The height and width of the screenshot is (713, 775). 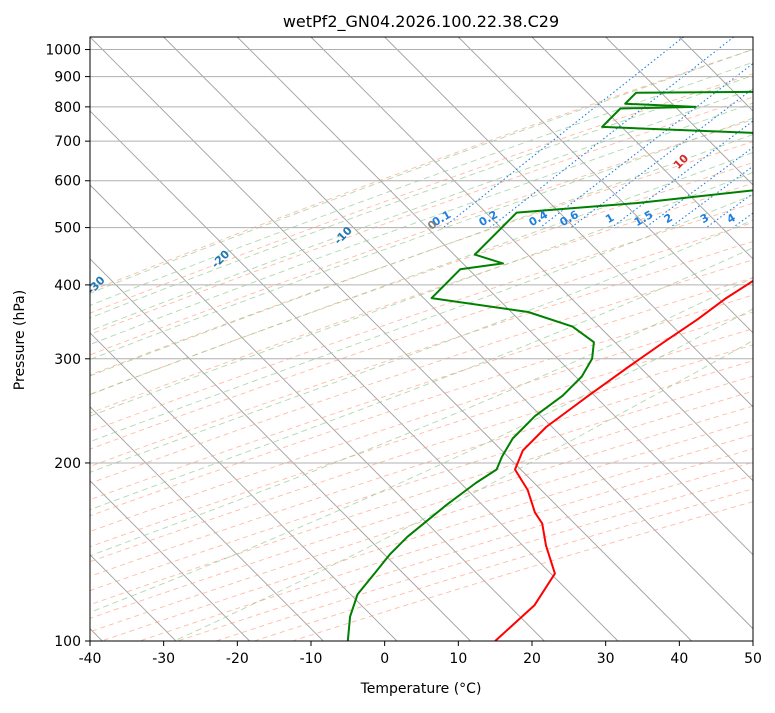 What do you see at coordinates (532, 659) in the screenshot?
I see `x-tick-label: 20` at bounding box center [532, 659].